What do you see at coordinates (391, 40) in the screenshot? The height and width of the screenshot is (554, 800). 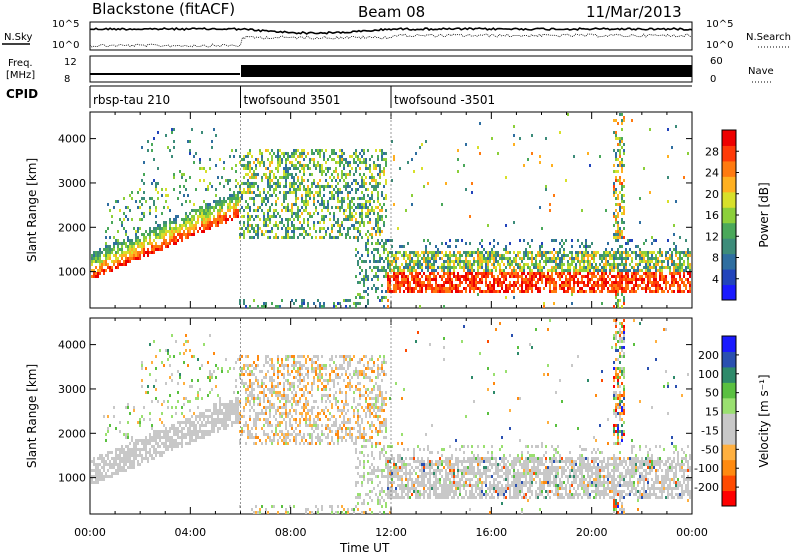 I see `nsearch-line` at bounding box center [391, 40].